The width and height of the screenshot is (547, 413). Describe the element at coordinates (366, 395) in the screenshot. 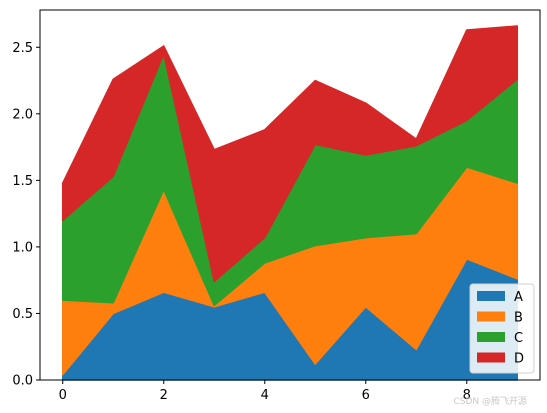

I see `x-tick-label: 6` at that location.